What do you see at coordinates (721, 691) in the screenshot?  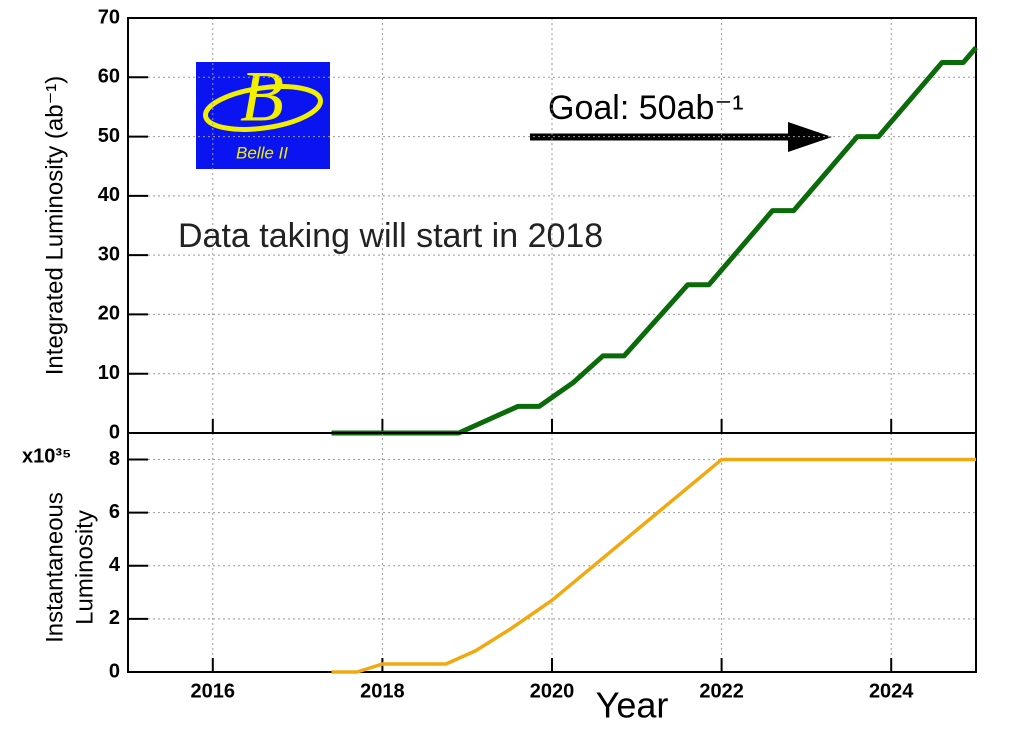 I see `x-tick-label: 2022` at bounding box center [721, 691].